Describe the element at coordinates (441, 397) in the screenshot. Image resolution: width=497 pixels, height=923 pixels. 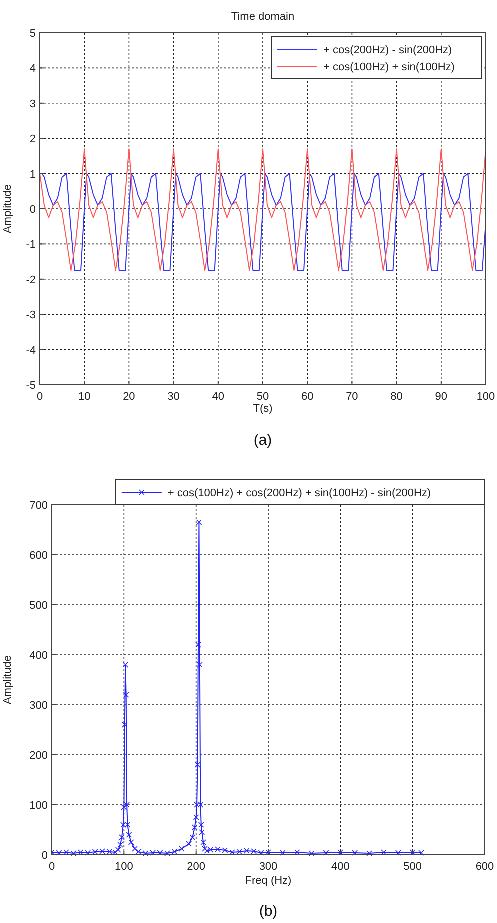
I see `x-tick-label: 90` at that location.